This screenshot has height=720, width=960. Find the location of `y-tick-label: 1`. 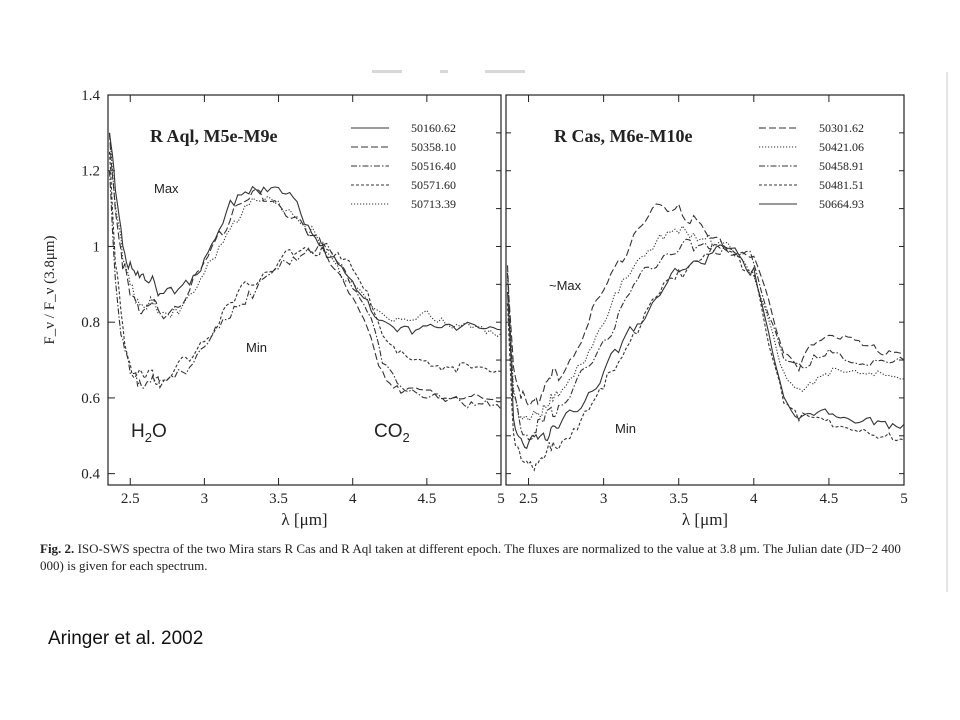

y-tick-label: 1 is located at coordinates (97, 247).